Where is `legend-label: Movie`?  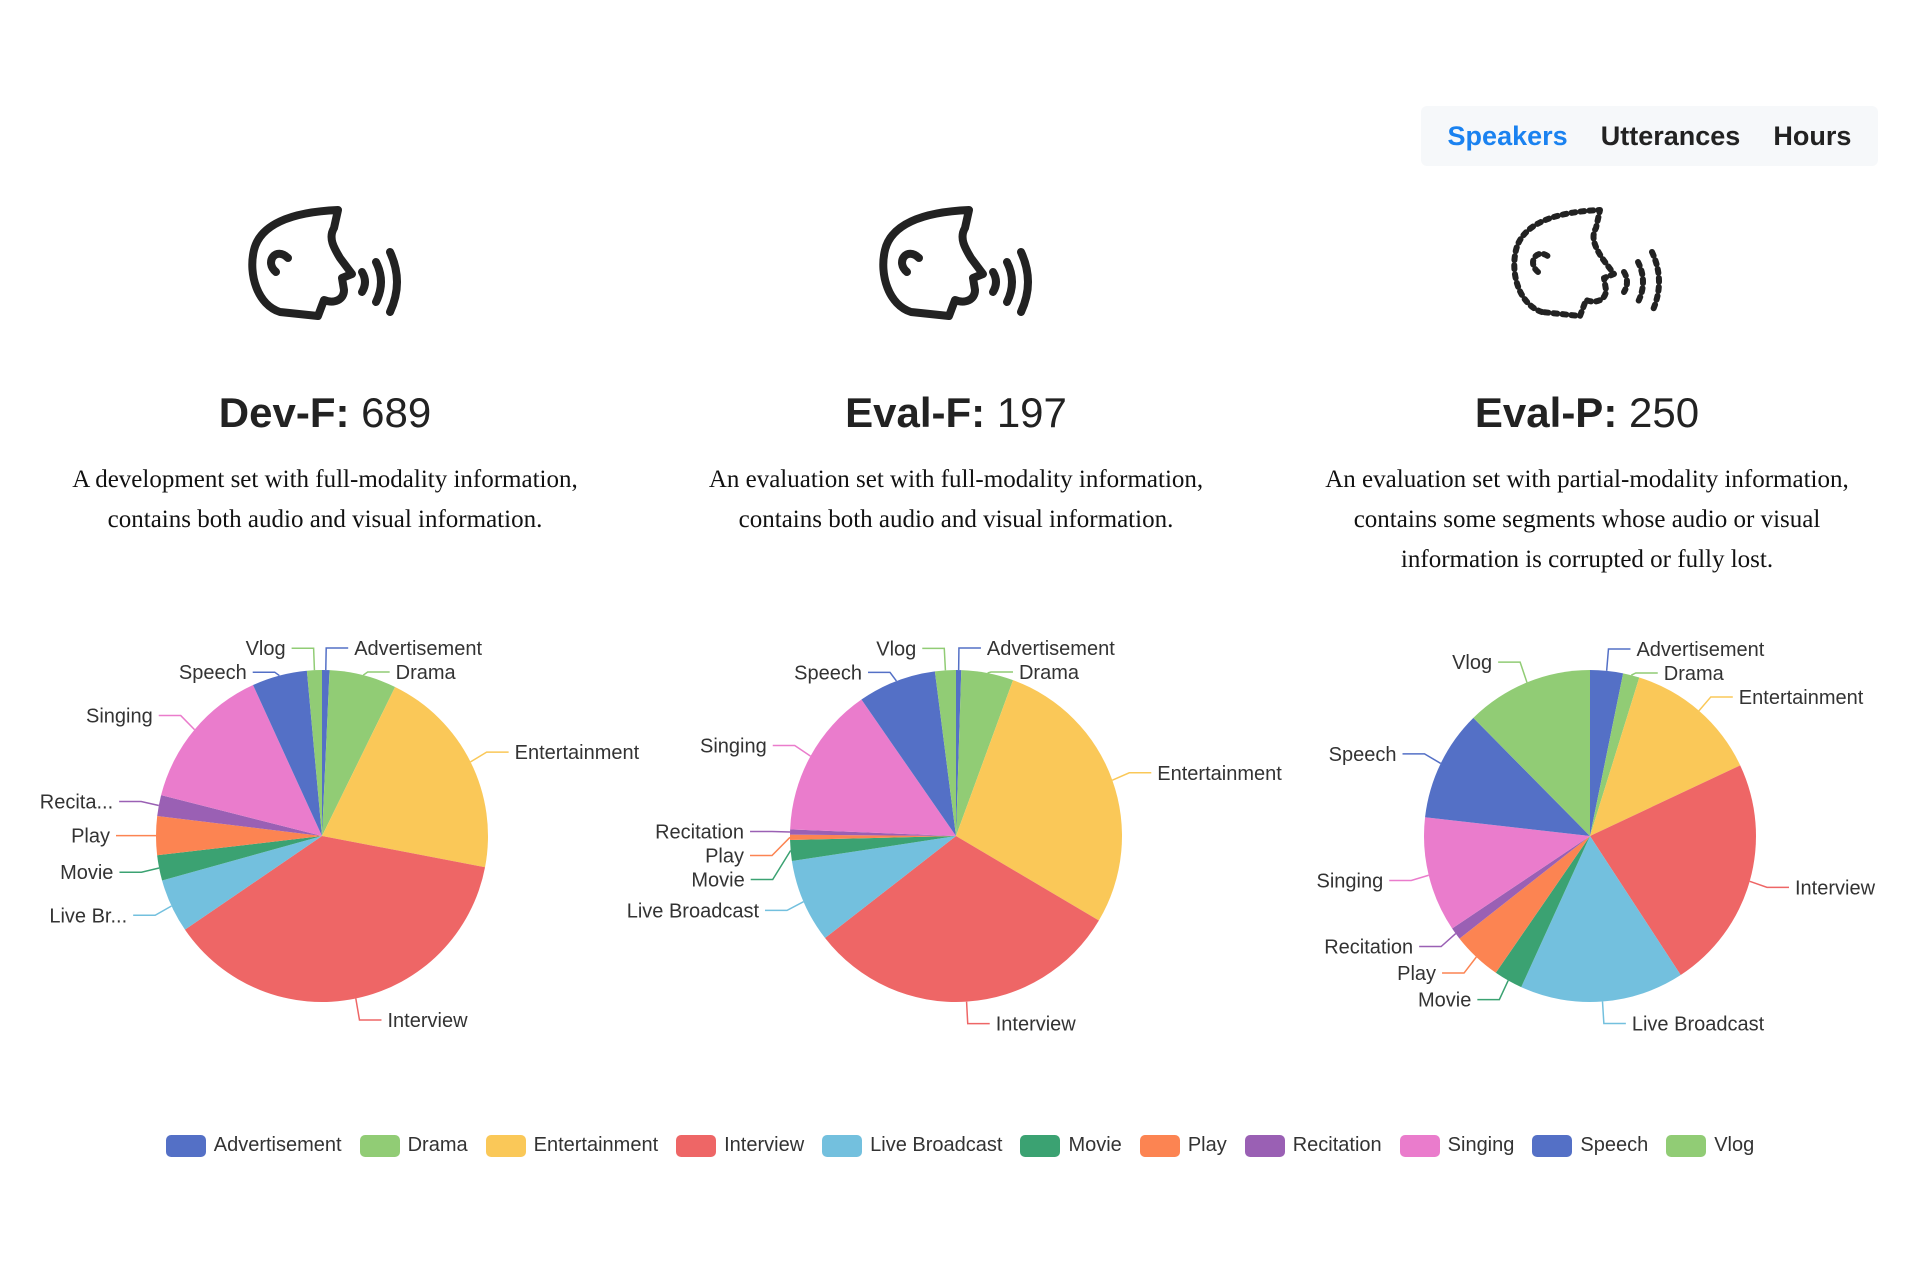 legend-label: Movie is located at coordinates (1095, 1145).